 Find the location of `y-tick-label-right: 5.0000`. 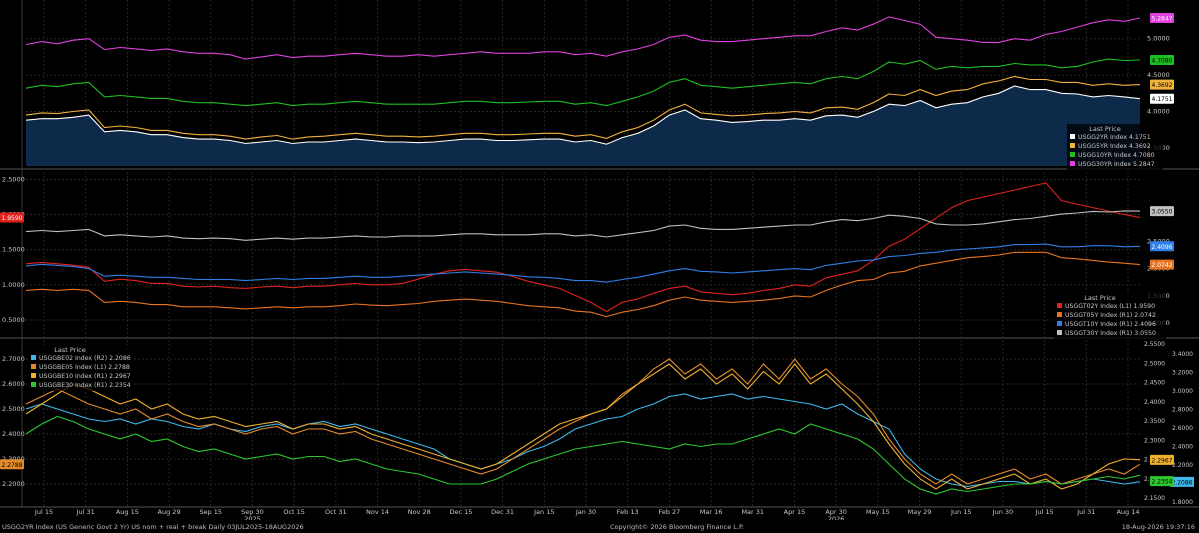

y-tick-label-right: 5.0000 is located at coordinates (1158, 39).